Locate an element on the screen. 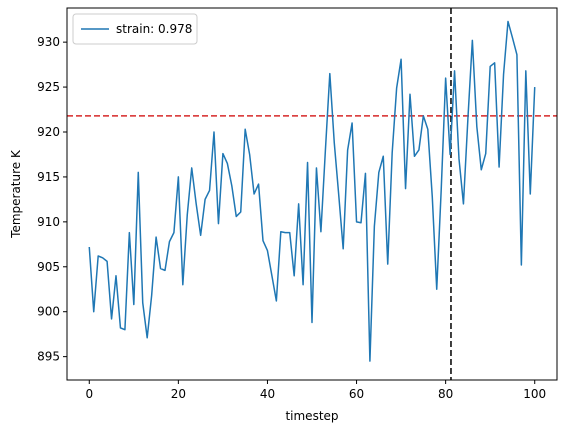 This screenshot has height=432, width=571. x-tick-label: 40 is located at coordinates (267, 394).